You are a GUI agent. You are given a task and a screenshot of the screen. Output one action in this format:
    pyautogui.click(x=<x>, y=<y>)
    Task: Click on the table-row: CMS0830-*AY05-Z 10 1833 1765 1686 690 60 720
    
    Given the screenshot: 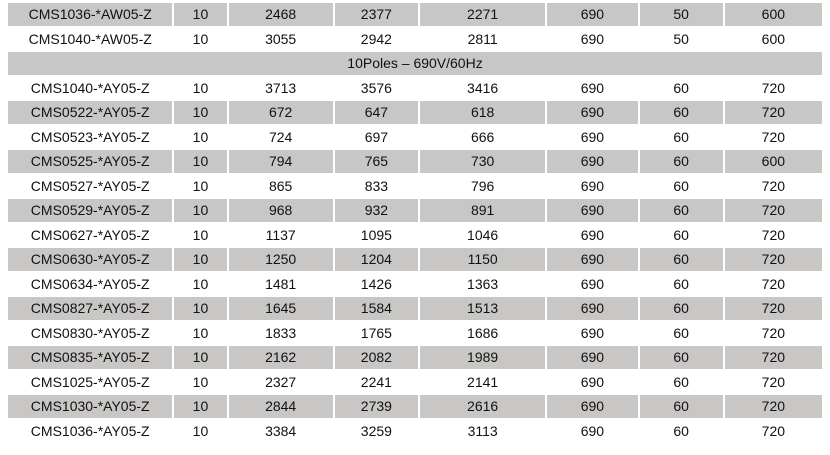 What is the action you would take?
    pyautogui.click(x=415, y=332)
    